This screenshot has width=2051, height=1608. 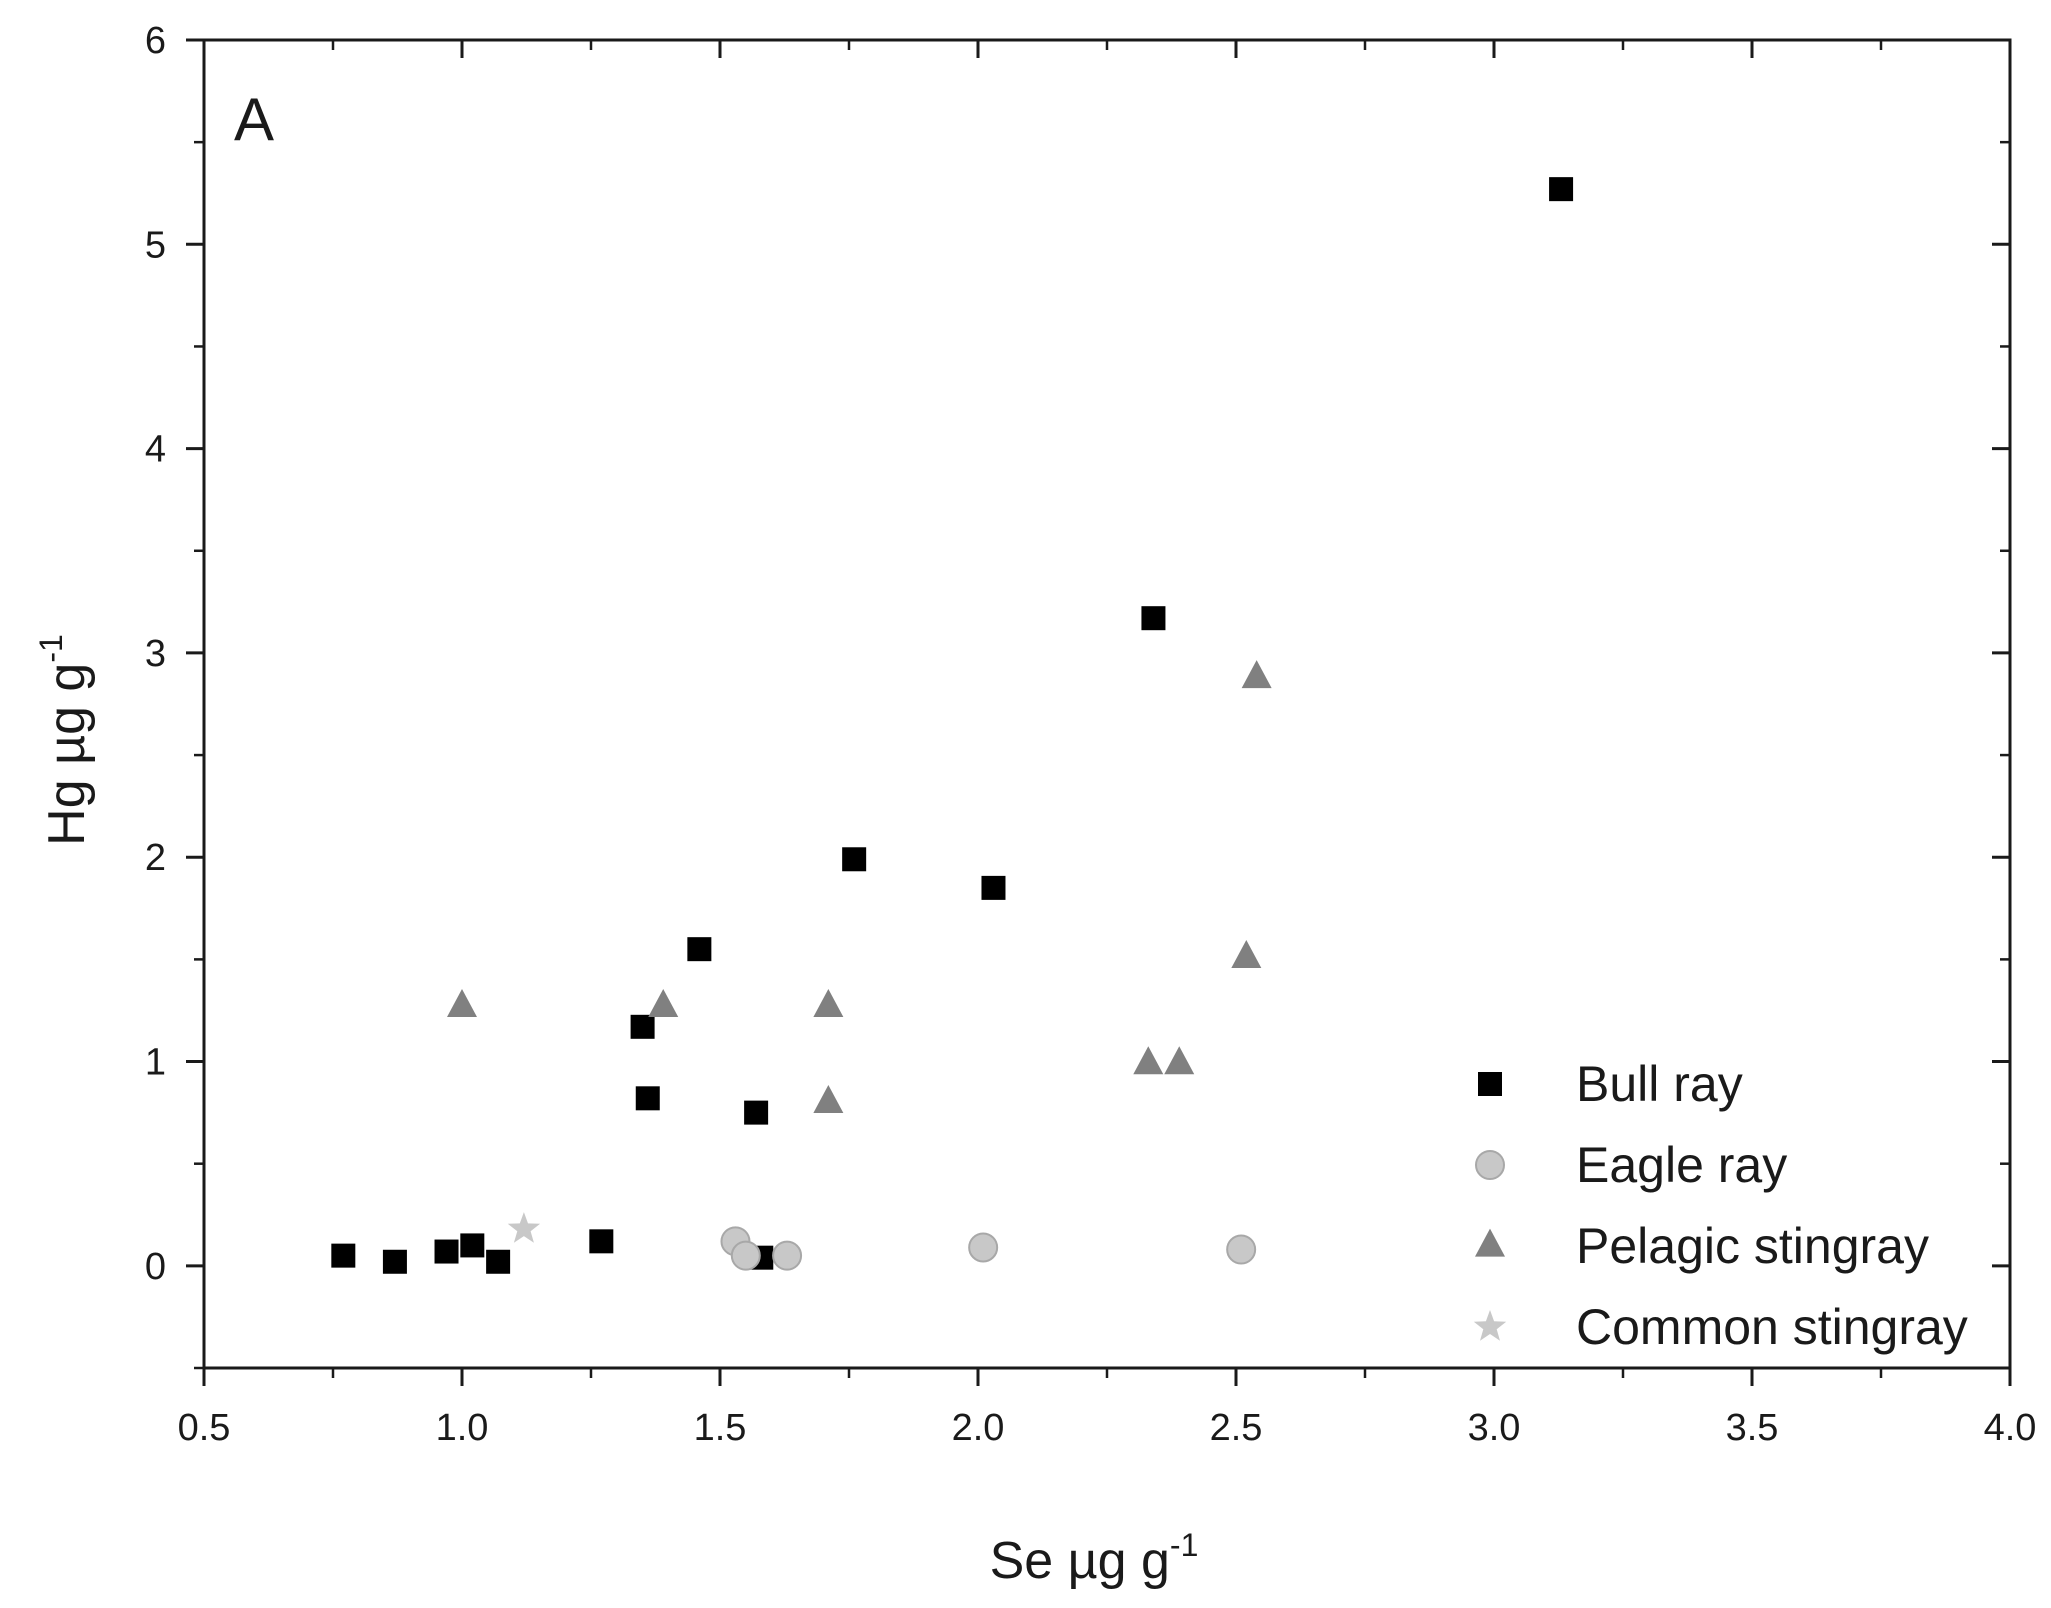 What do you see at coordinates (2010, 1428) in the screenshot?
I see `x-tick-label: 4.0` at bounding box center [2010, 1428].